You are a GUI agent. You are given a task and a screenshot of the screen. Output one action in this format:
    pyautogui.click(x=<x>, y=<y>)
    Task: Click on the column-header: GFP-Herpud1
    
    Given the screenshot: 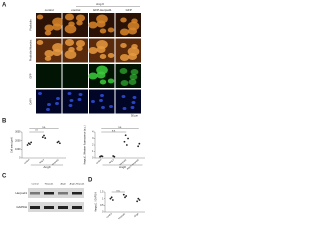 What is the action you would take?
    pyautogui.click(x=102, y=10)
    